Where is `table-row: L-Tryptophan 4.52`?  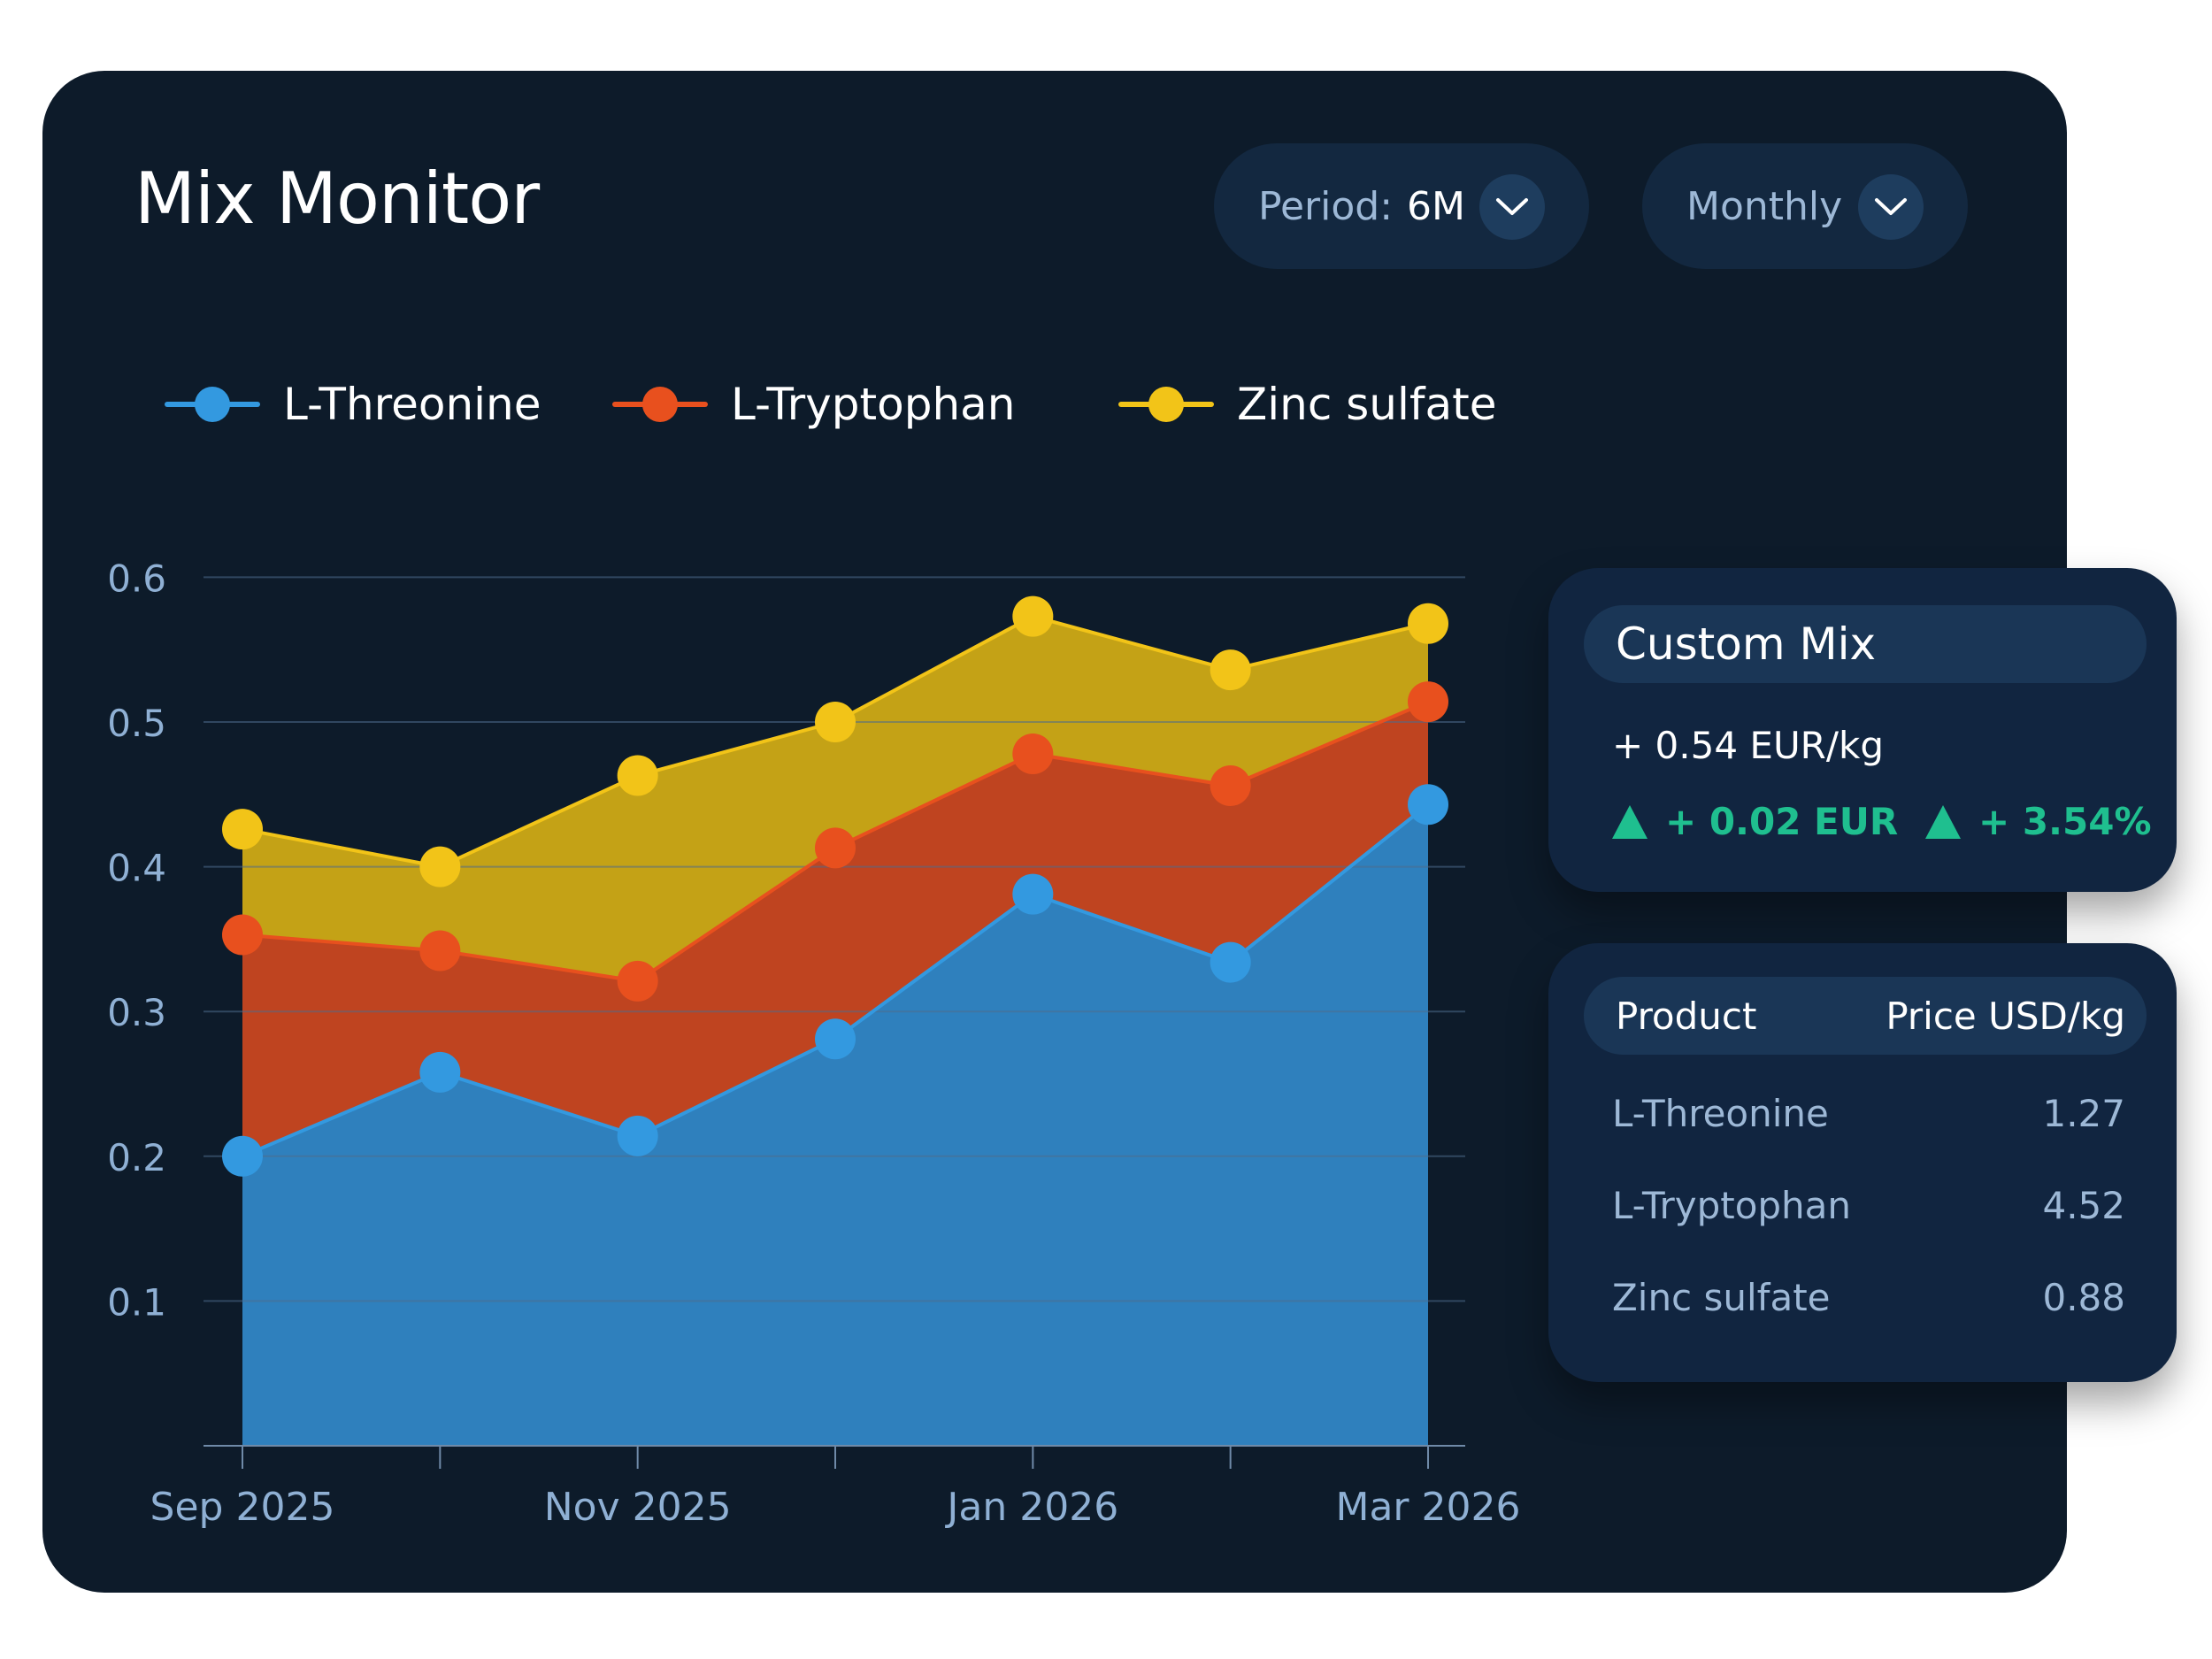
table-row: L-Tryptophan 4.52 is located at coordinates (1868, 1206).